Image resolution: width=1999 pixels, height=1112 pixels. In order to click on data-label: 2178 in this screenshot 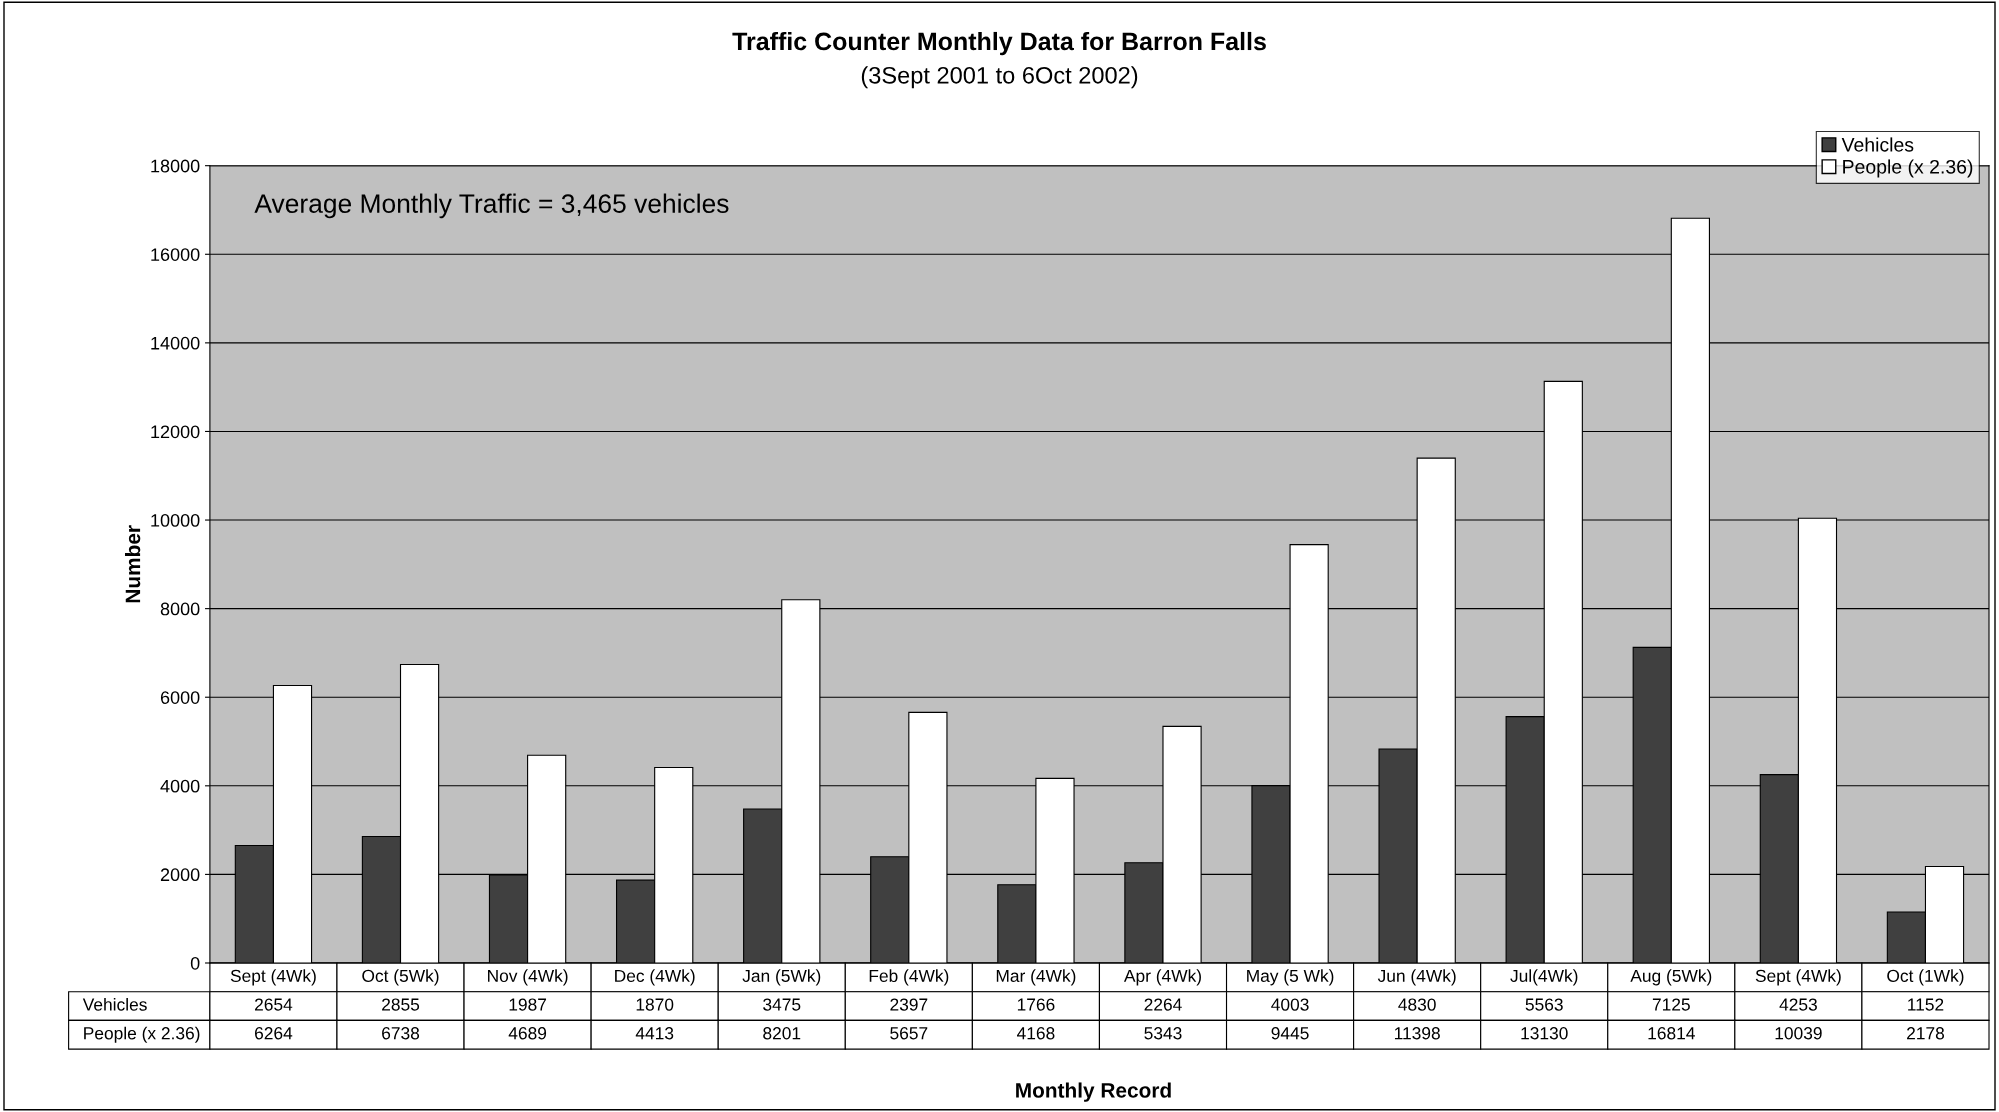, I will do `click(1926, 1033)`.